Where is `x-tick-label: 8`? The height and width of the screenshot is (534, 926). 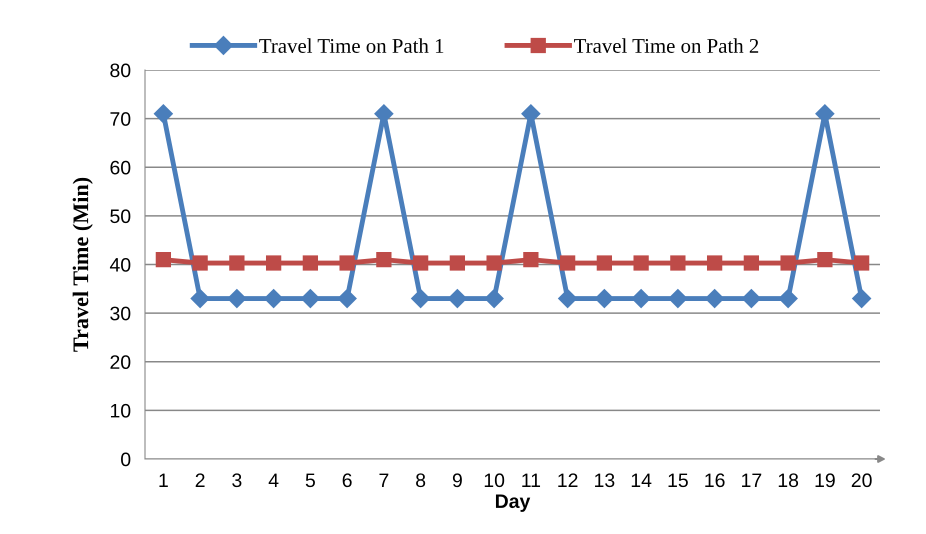
x-tick-label: 8 is located at coordinates (421, 480).